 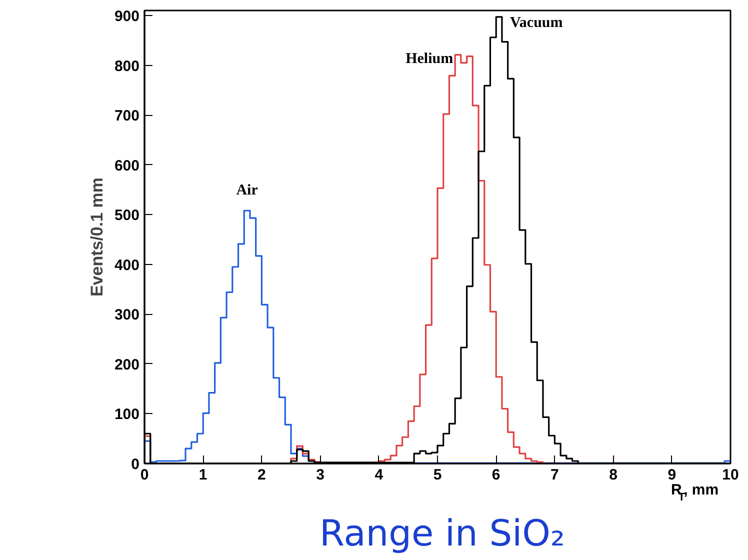 What do you see at coordinates (537, 22) in the screenshot?
I see `series-label: Vacuum` at bounding box center [537, 22].